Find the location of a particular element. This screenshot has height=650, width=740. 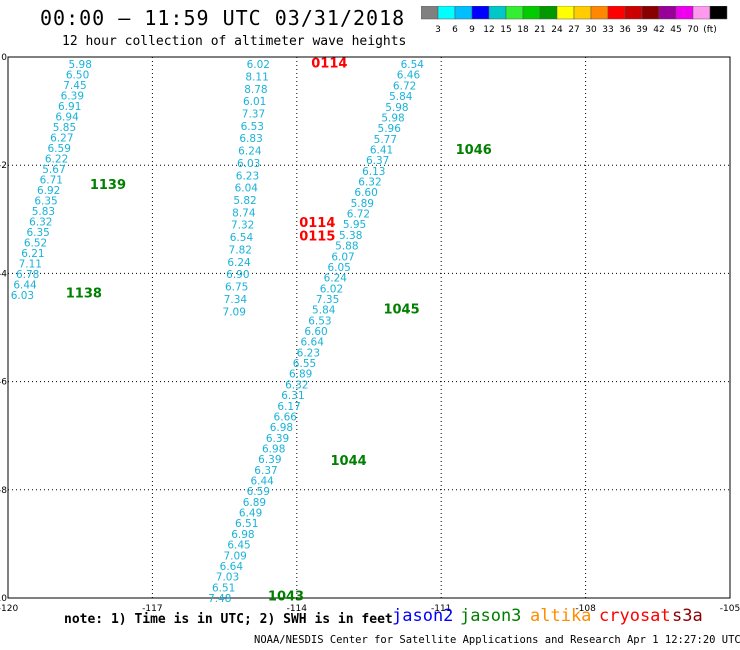

scale-label: 9 is located at coordinates (472, 30).